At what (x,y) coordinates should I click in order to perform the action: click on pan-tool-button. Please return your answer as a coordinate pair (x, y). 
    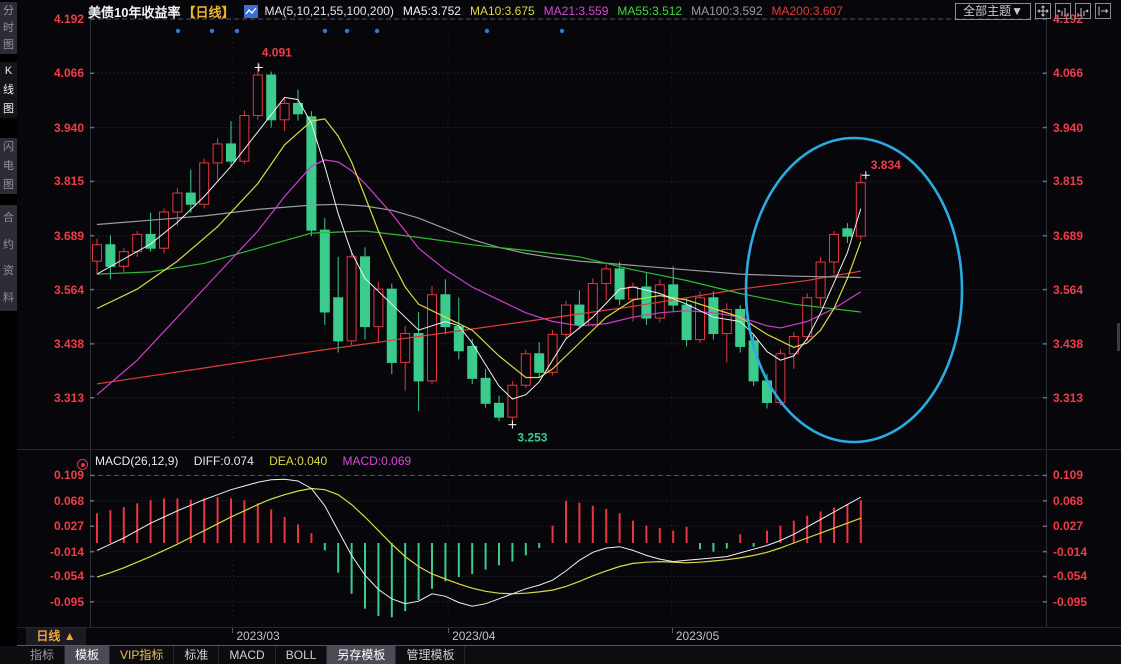
    Looking at the image, I should click on (1043, 11).